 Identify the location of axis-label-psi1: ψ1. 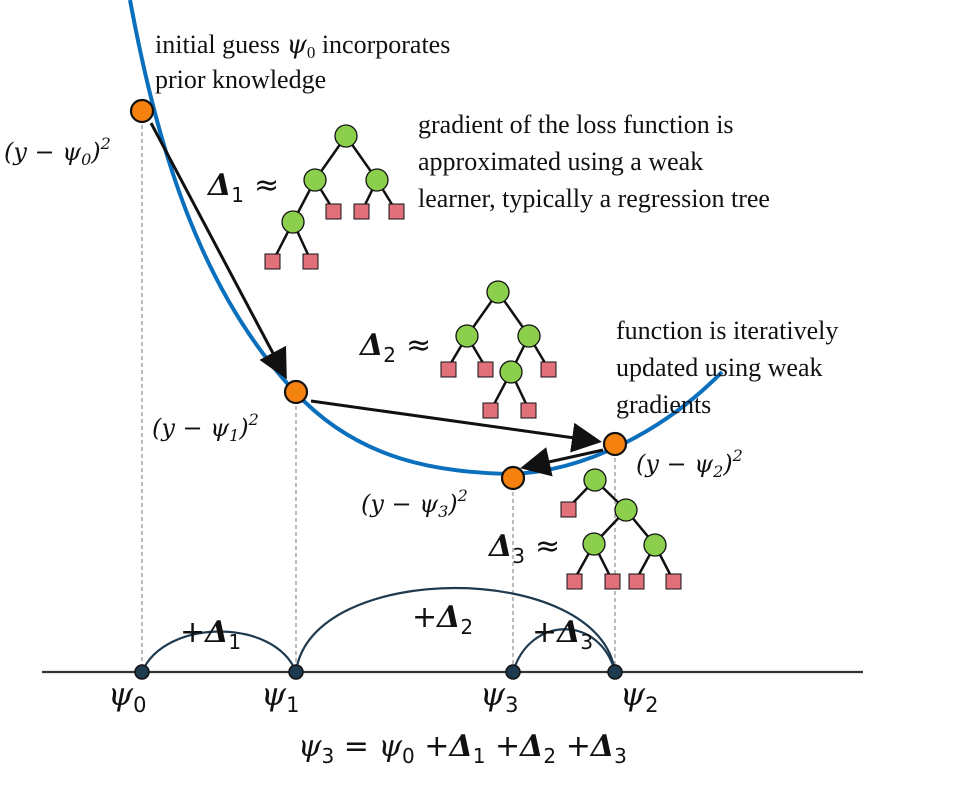
(280, 696).